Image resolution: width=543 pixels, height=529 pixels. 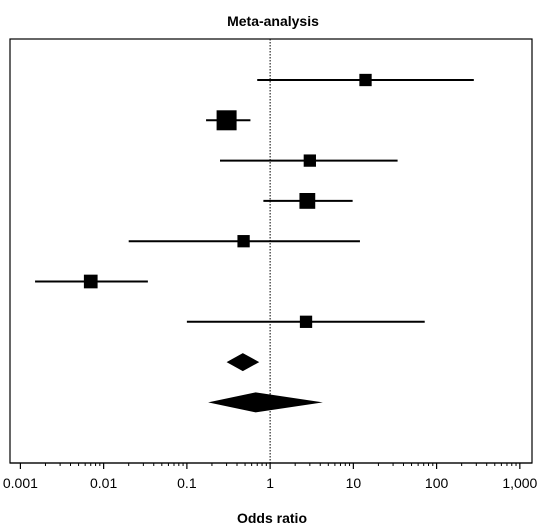 I want to click on x-axis-ticks: 0.001 0.01 0.1 1 10 100 1,000, so click(x=270, y=477).